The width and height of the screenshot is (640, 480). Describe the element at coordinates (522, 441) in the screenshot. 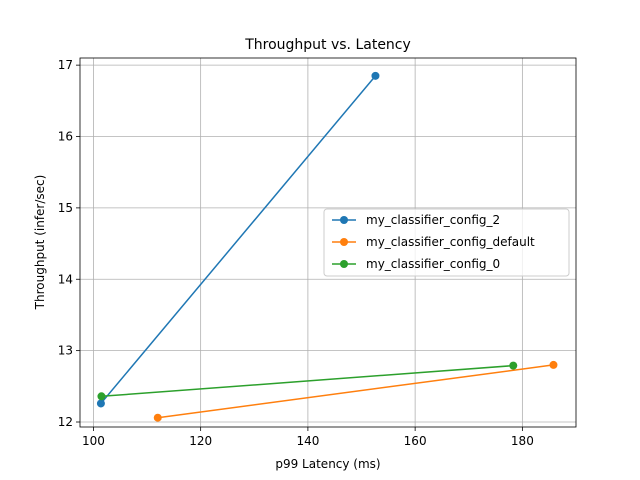

I see `x-tick-label: 180` at that location.